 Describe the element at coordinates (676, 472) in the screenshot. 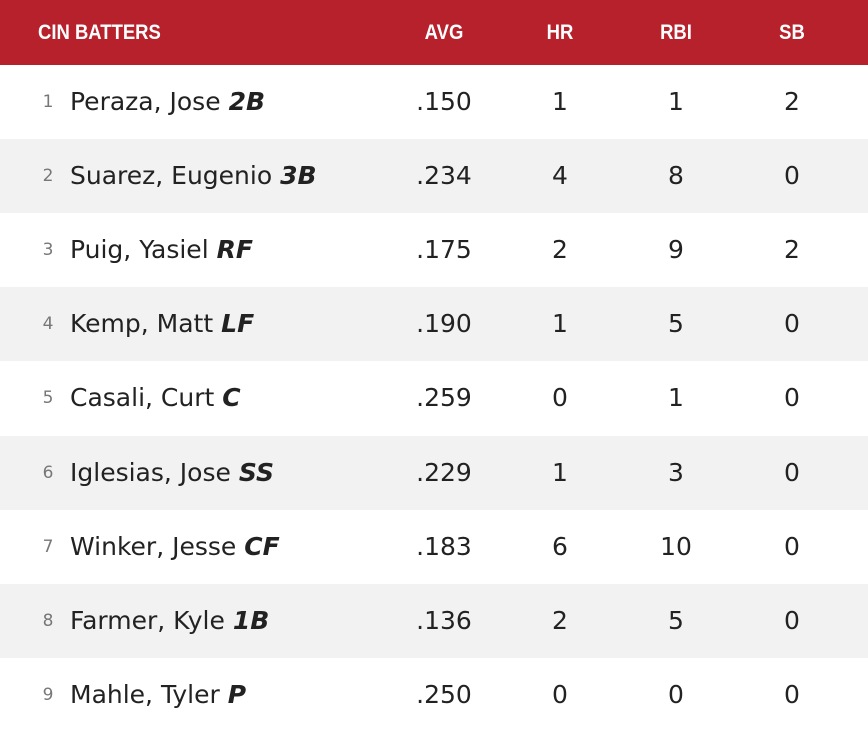

I see `stat-cell: 3` at that location.